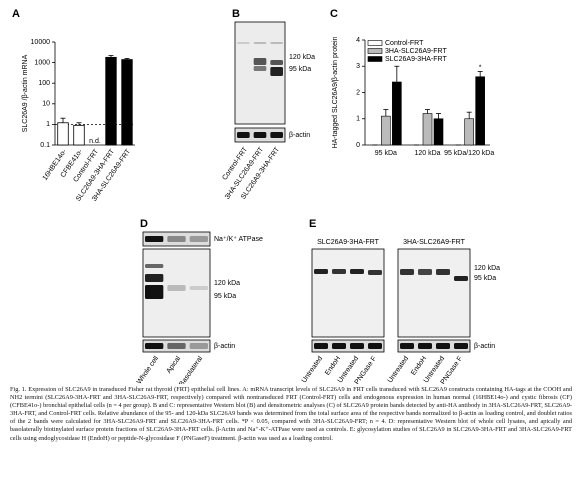  Describe the element at coordinates (358, 92) in the screenshot. I see `y-tick-label: 2` at that location.